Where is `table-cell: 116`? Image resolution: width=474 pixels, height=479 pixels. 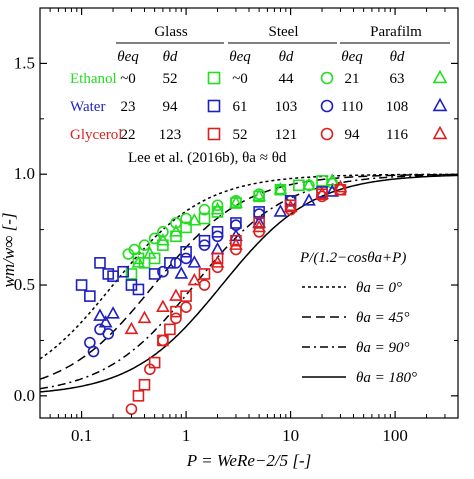
table-cell: 116 is located at coordinates (397, 135).